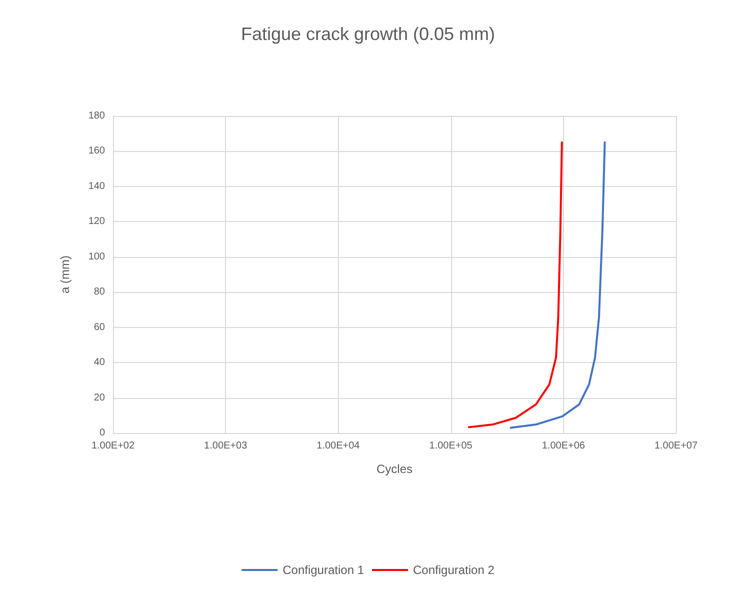  What do you see at coordinates (454, 570) in the screenshot?
I see `legend-label: Configuration 2` at bounding box center [454, 570].